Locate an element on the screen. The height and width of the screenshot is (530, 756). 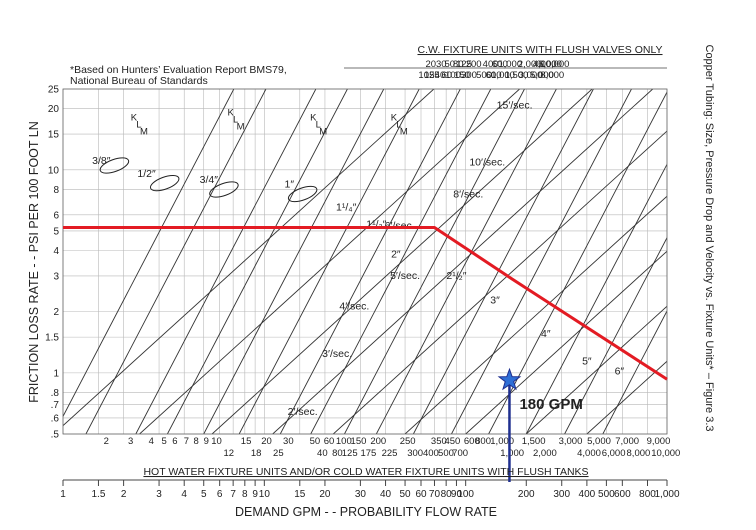
inner-axis-tick-label: 7,000 is located at coordinates (627, 441).